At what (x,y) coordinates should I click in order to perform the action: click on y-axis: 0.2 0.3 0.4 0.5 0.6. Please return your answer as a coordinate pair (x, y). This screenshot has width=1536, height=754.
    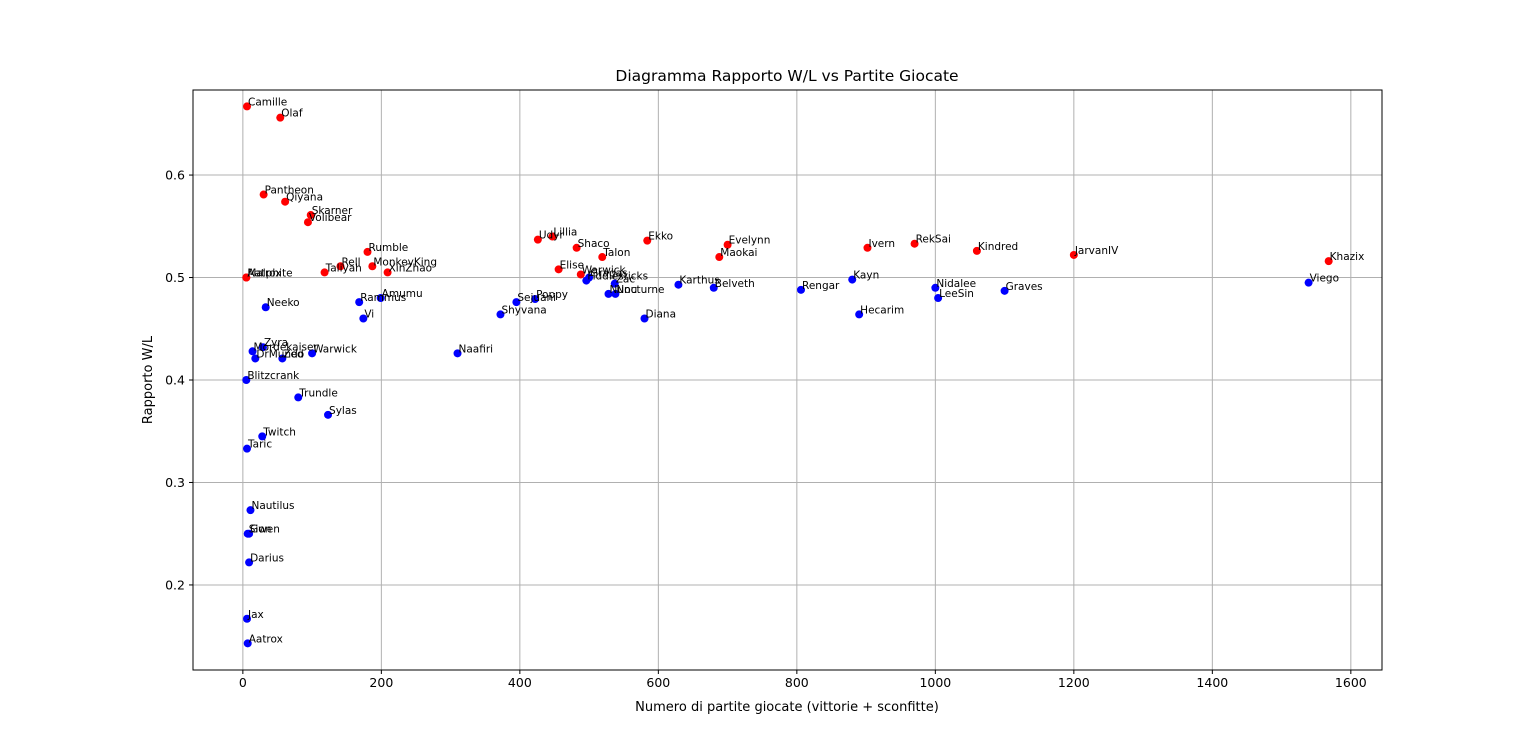
    Looking at the image, I should click on (179, 380).